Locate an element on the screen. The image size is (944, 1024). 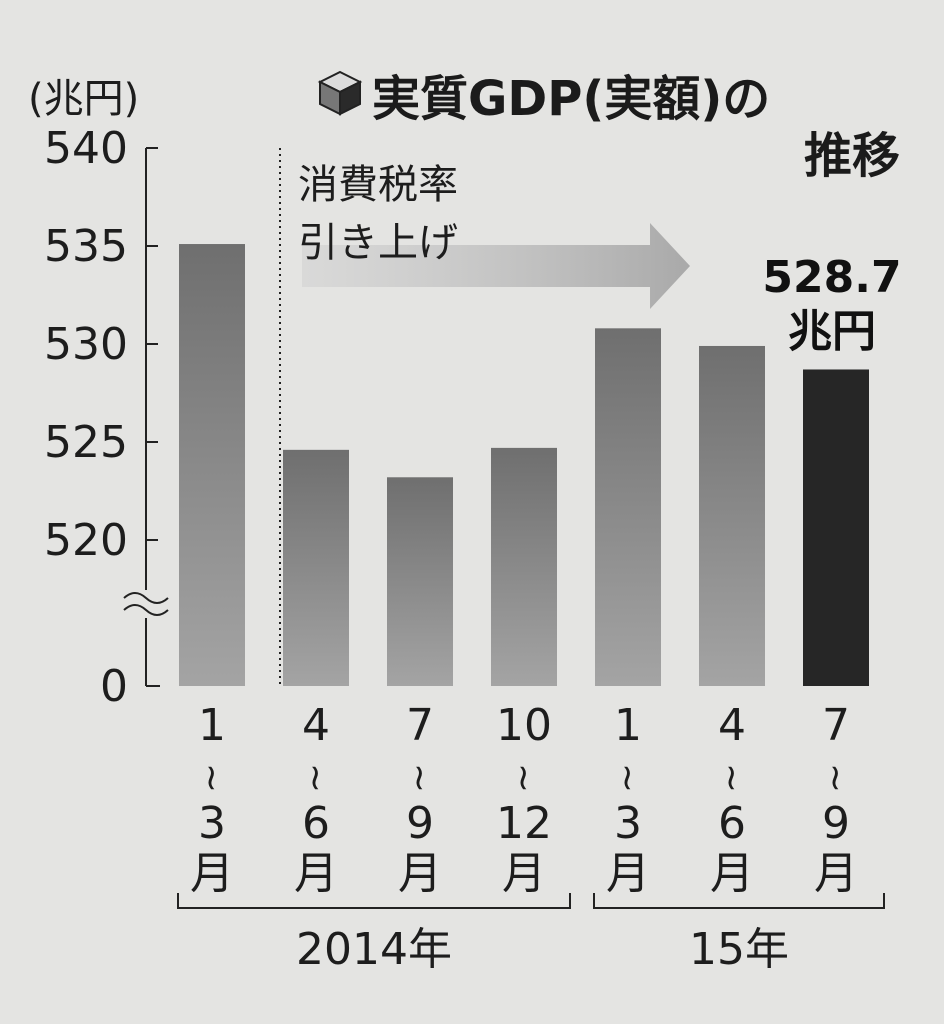
x-label-2: 4 ~6月 is located at coordinates (316, 799).